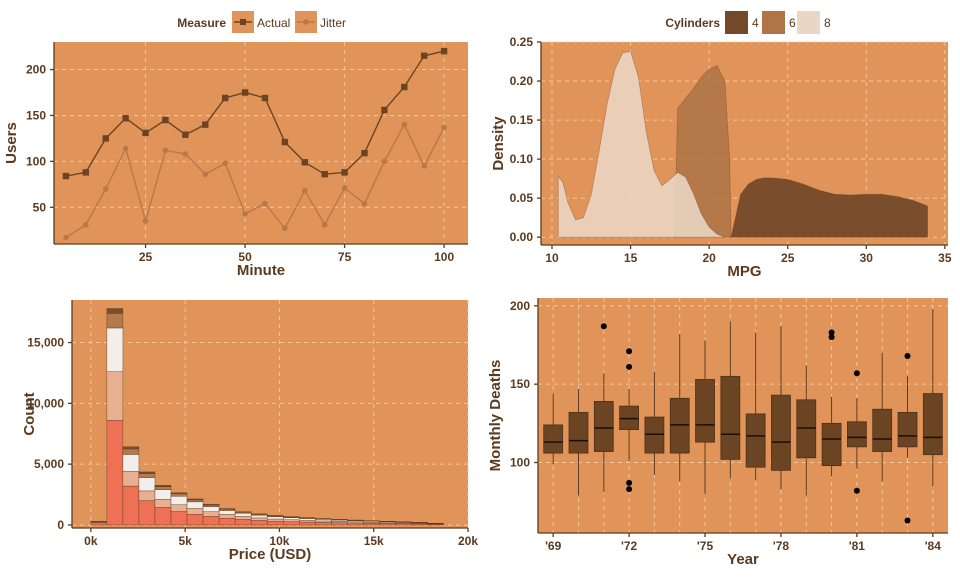 The width and height of the screenshot is (960, 581). I want to click on legend-entry-label: 4, so click(755, 23).